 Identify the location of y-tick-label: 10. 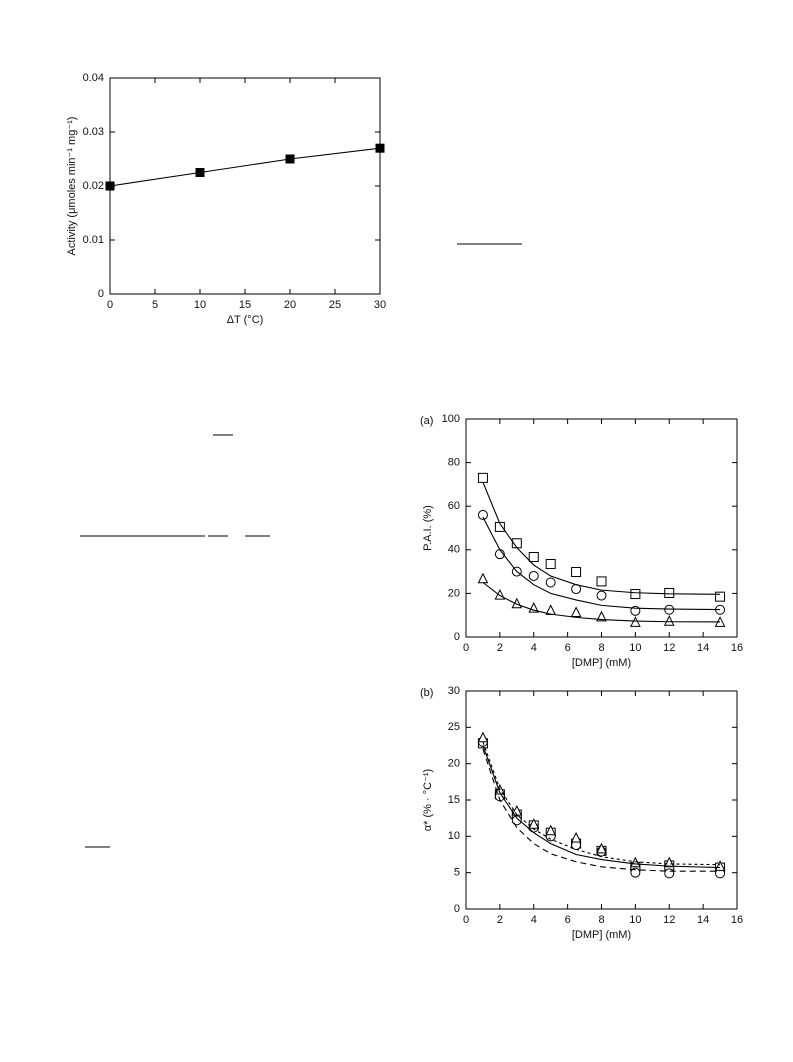
(454, 836).